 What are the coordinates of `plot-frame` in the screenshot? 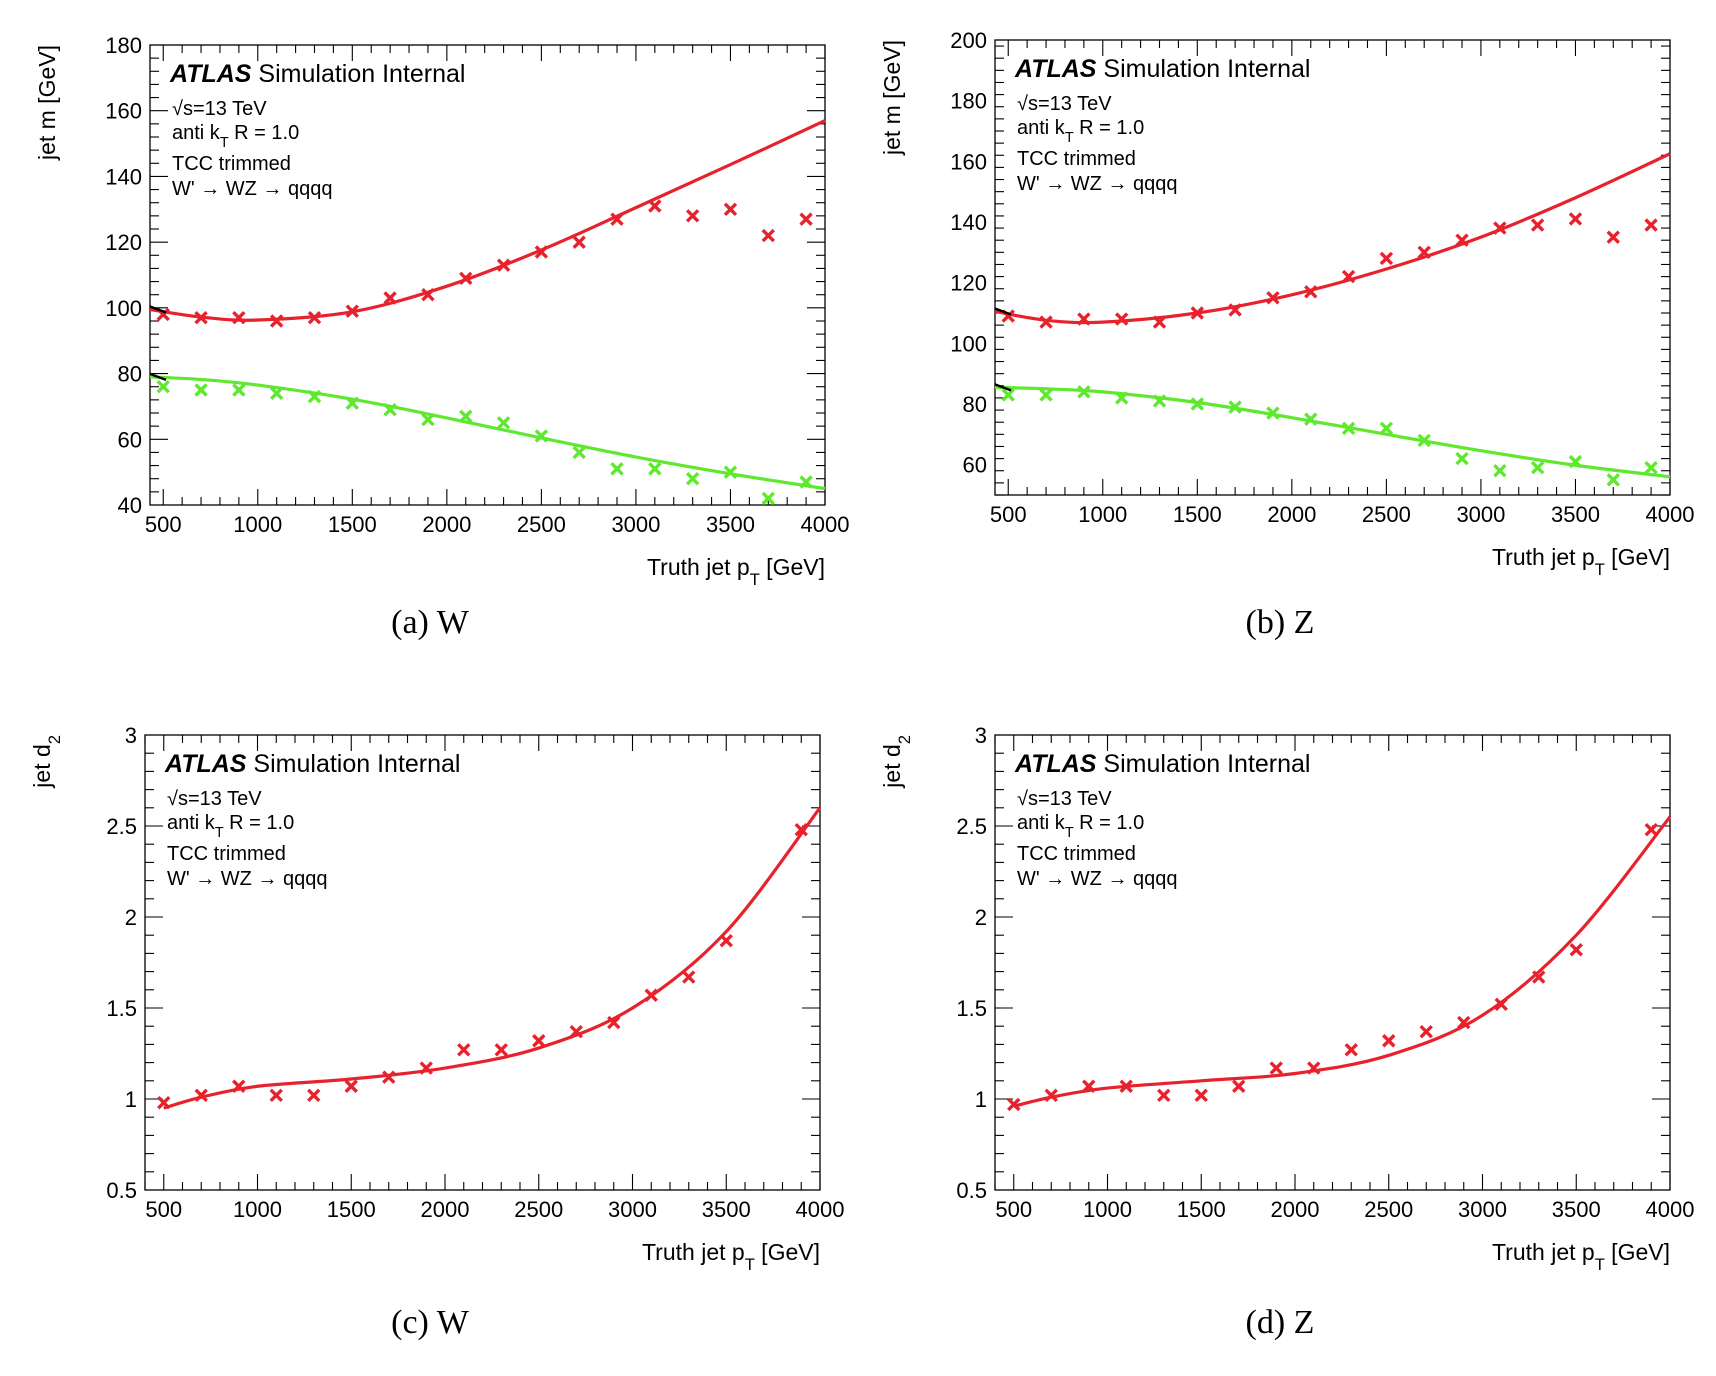 It's located at (487, 275).